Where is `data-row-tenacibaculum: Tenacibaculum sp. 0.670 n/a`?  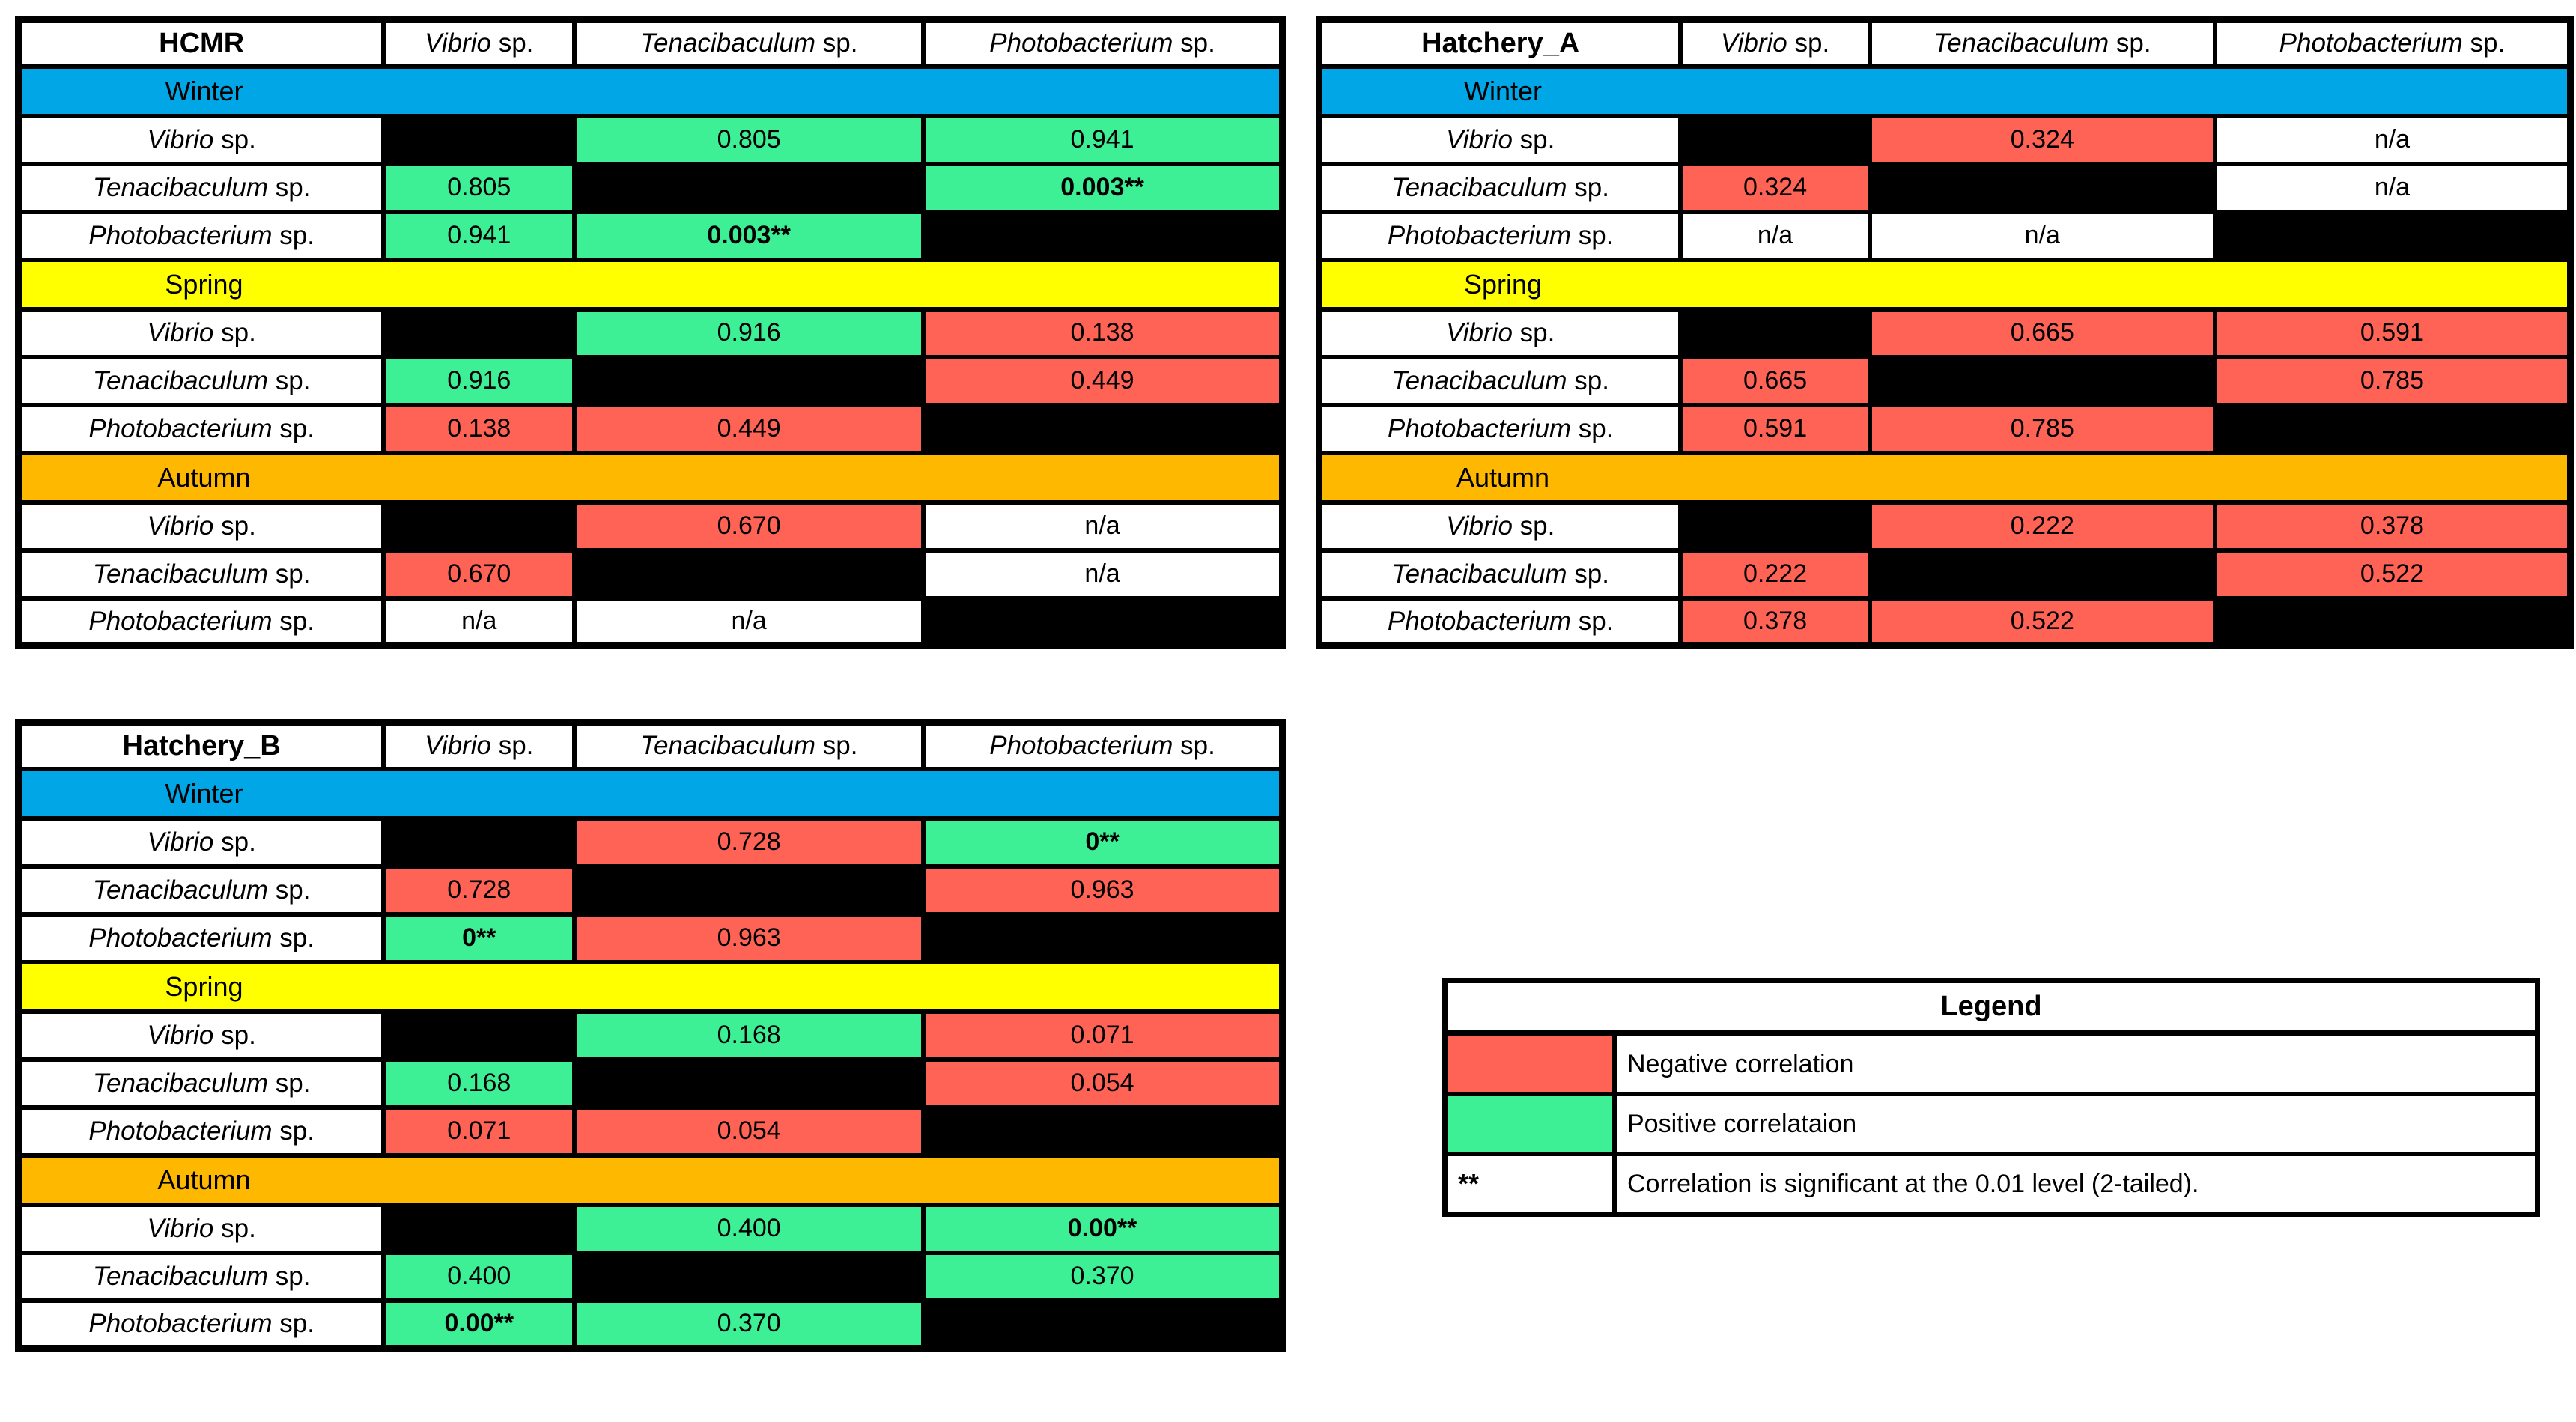
data-row-tenacibaculum: Tenacibaculum sp. 0.670 n/a is located at coordinates (650, 574).